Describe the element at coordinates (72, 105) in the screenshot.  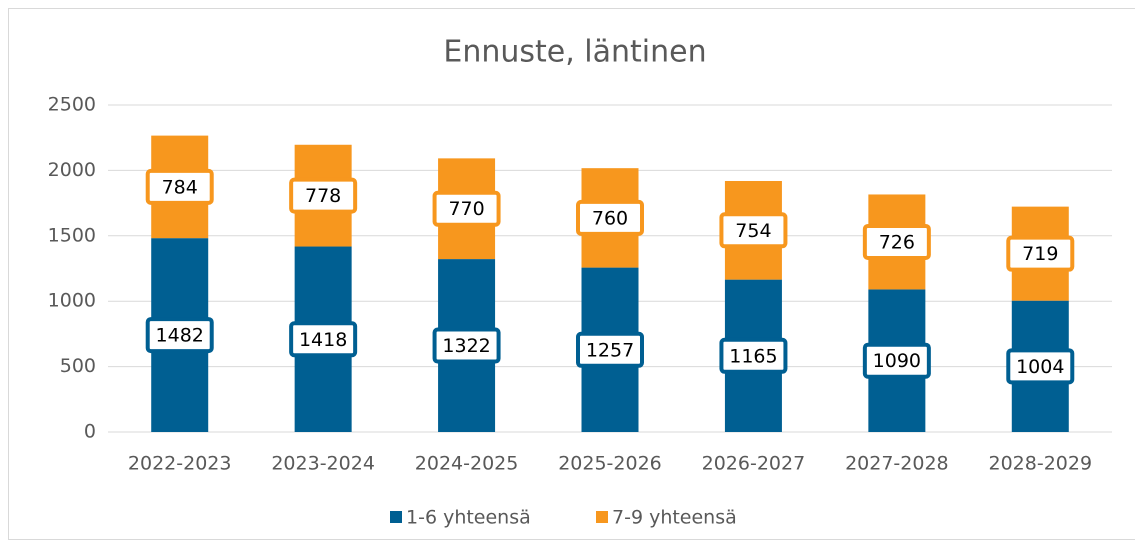
I see `y-tick-label: 2500` at that location.